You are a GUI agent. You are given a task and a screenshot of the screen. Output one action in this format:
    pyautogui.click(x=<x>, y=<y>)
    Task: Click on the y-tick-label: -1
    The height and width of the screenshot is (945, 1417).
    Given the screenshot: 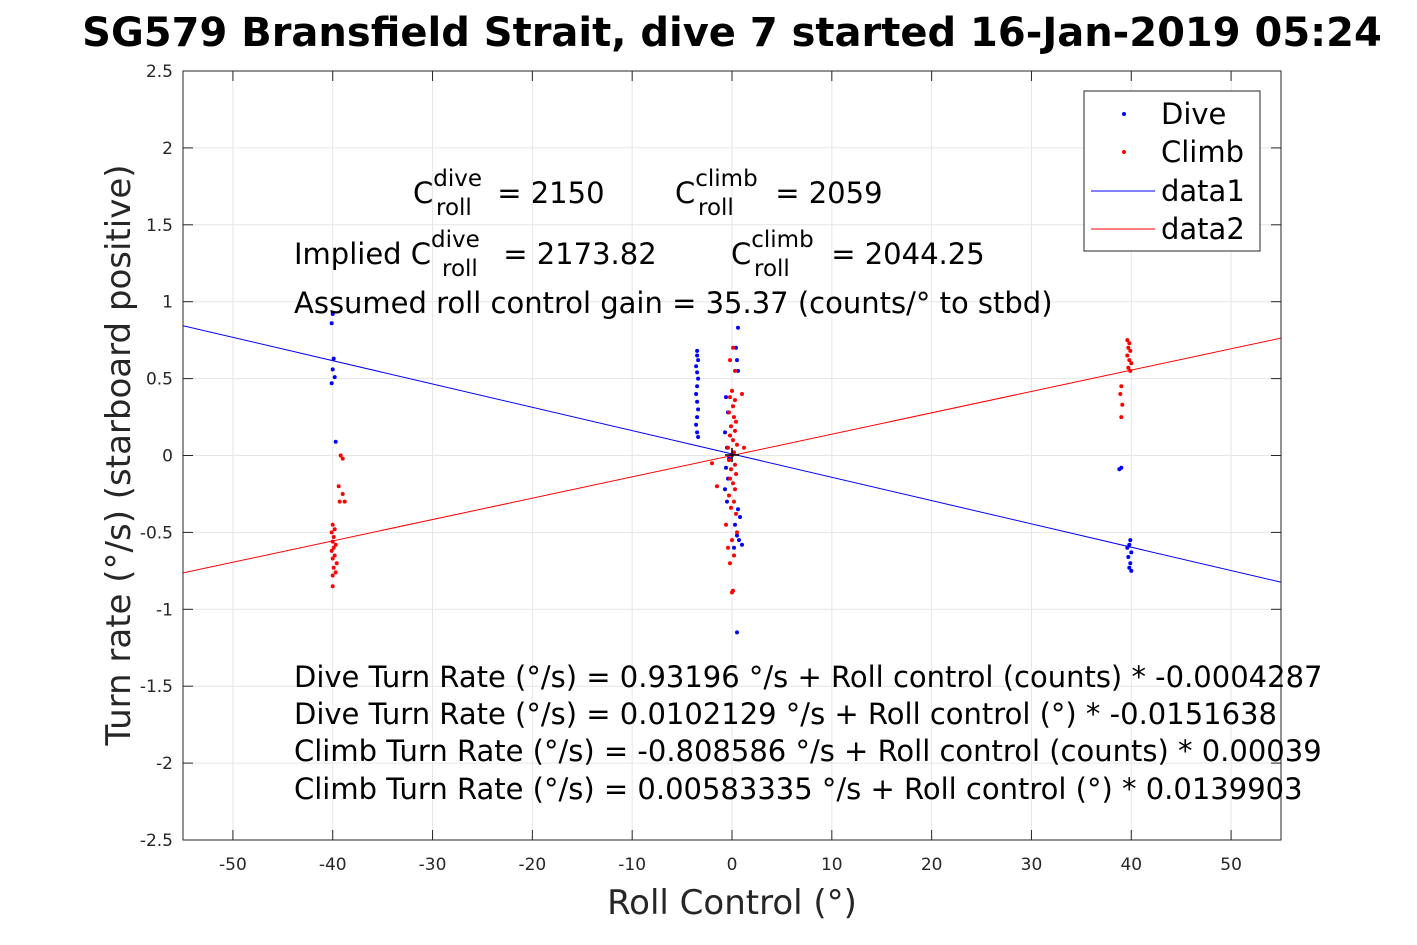 What is the action you would take?
    pyautogui.click(x=164, y=610)
    